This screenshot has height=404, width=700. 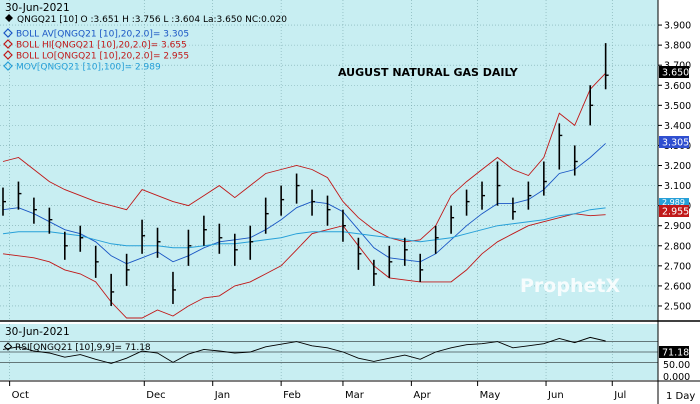 What do you see at coordinates (677, 86) in the screenshot?
I see `ytick-label: 3.600` at bounding box center [677, 86].